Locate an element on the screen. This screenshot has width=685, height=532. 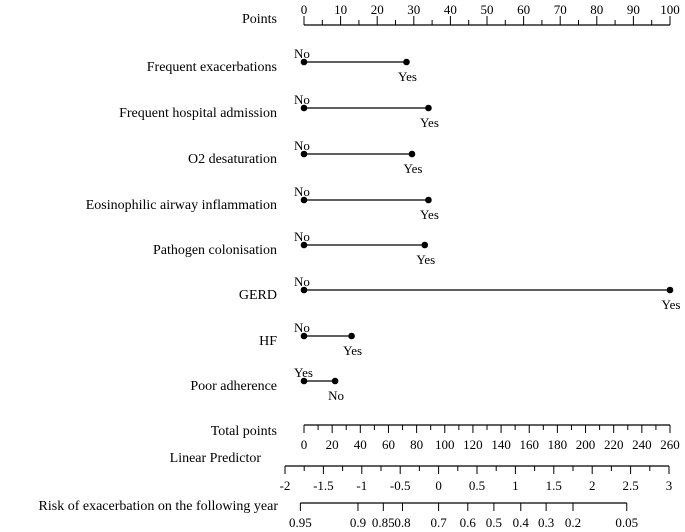
total-points-tick-label: 140 is located at coordinates (501, 444).